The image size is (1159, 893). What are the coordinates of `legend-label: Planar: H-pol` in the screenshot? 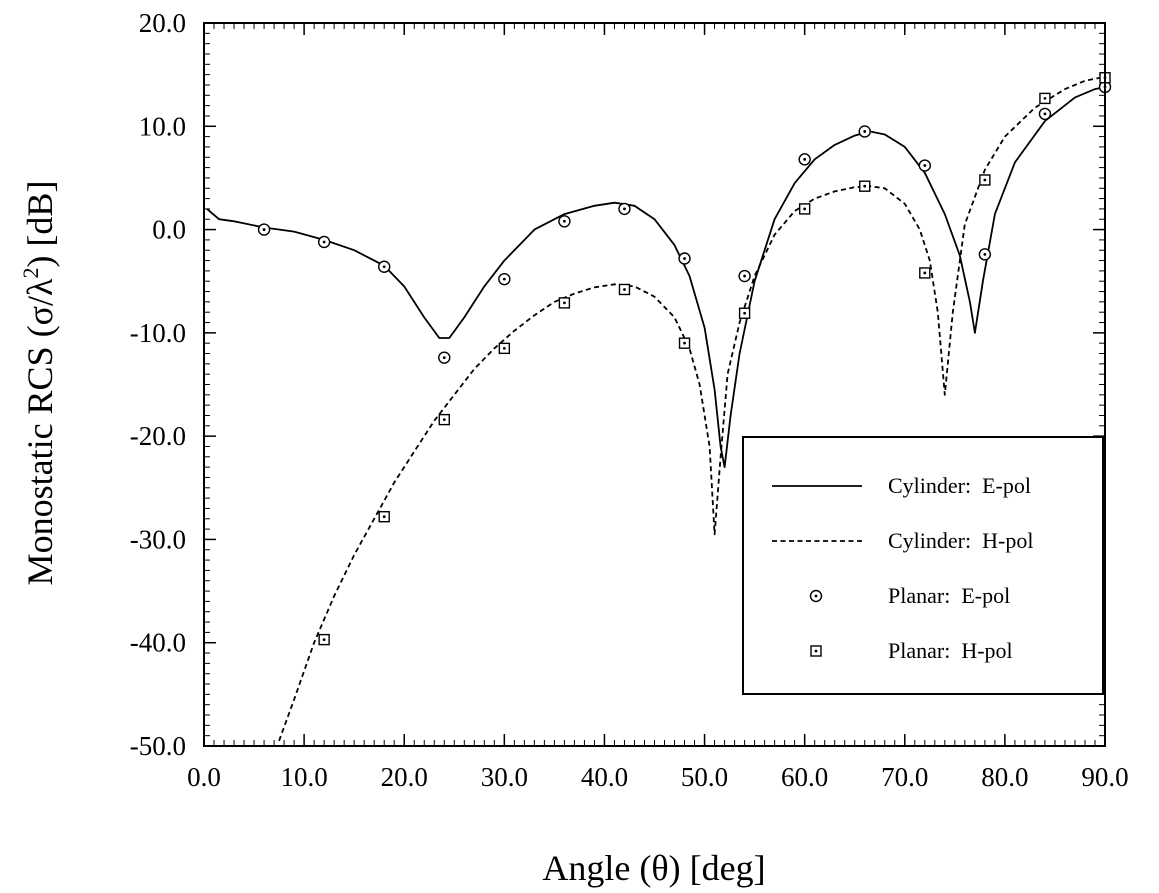 It's located at (950, 650).